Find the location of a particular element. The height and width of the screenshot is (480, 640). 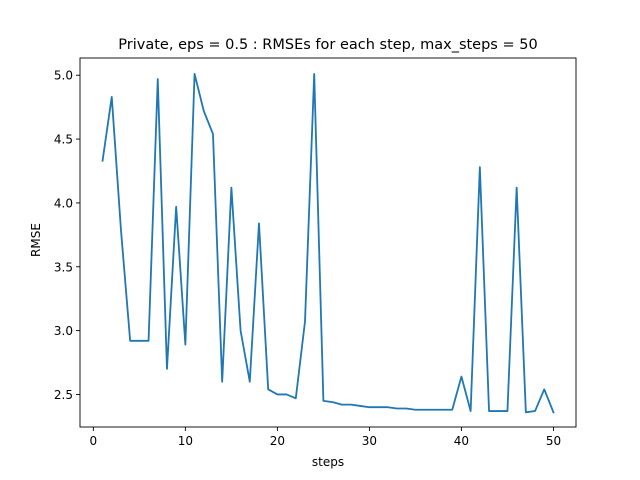

y-tick-label: 3.0 is located at coordinates (63, 331).